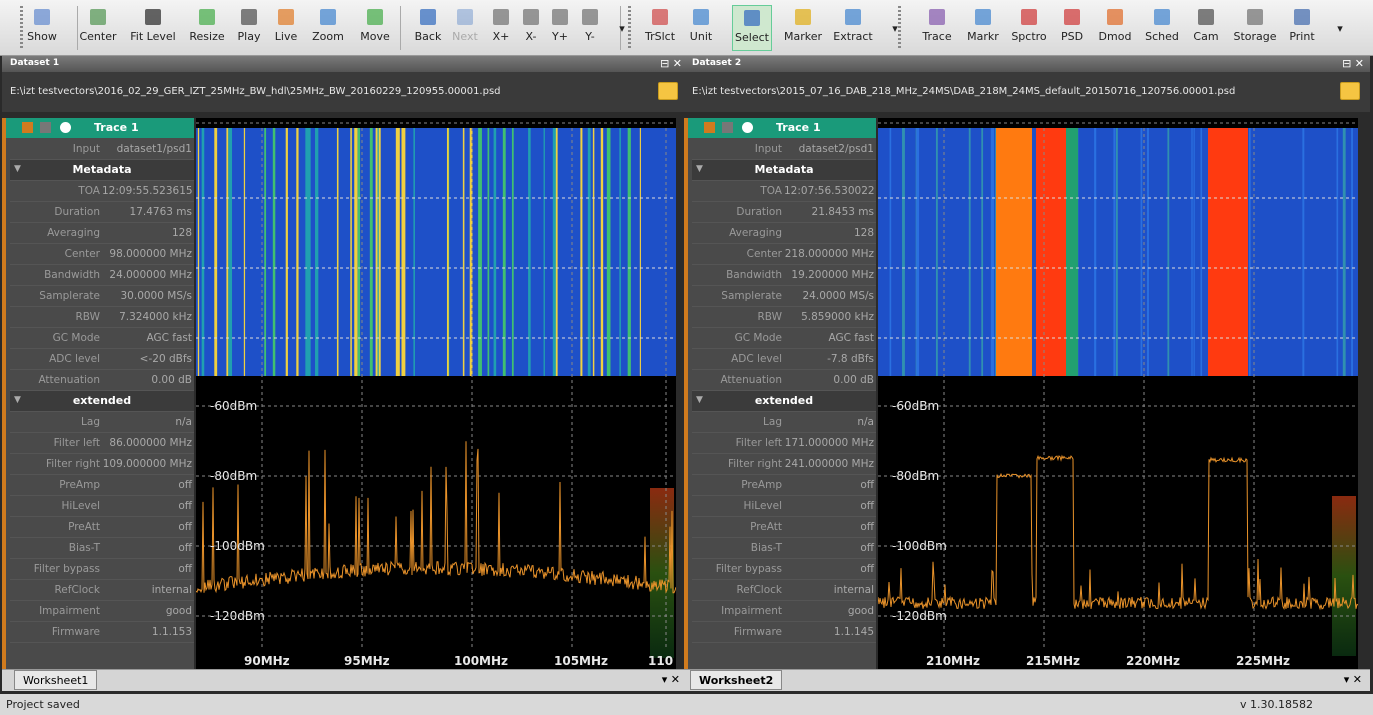 Image resolution: width=1373 pixels, height=715 pixels. What do you see at coordinates (590, 36) in the screenshot?
I see `toolbar-button-label: Y-` at bounding box center [590, 36].